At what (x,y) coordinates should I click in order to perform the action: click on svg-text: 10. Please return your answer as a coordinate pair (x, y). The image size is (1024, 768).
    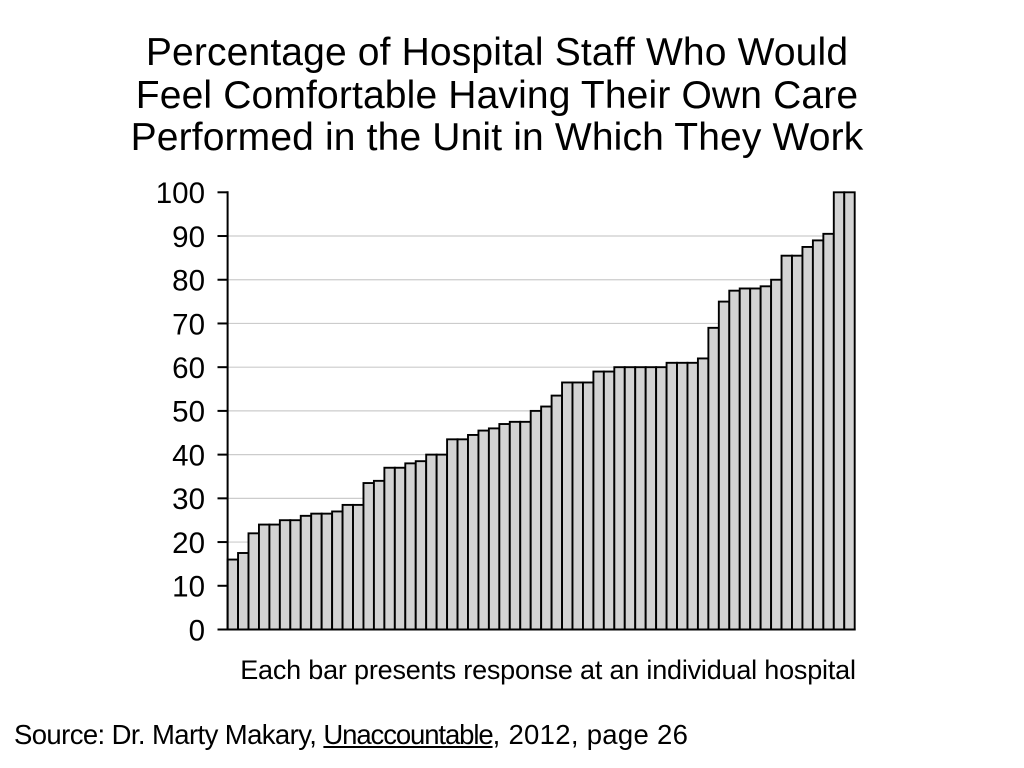
    Looking at the image, I should click on (188, 587).